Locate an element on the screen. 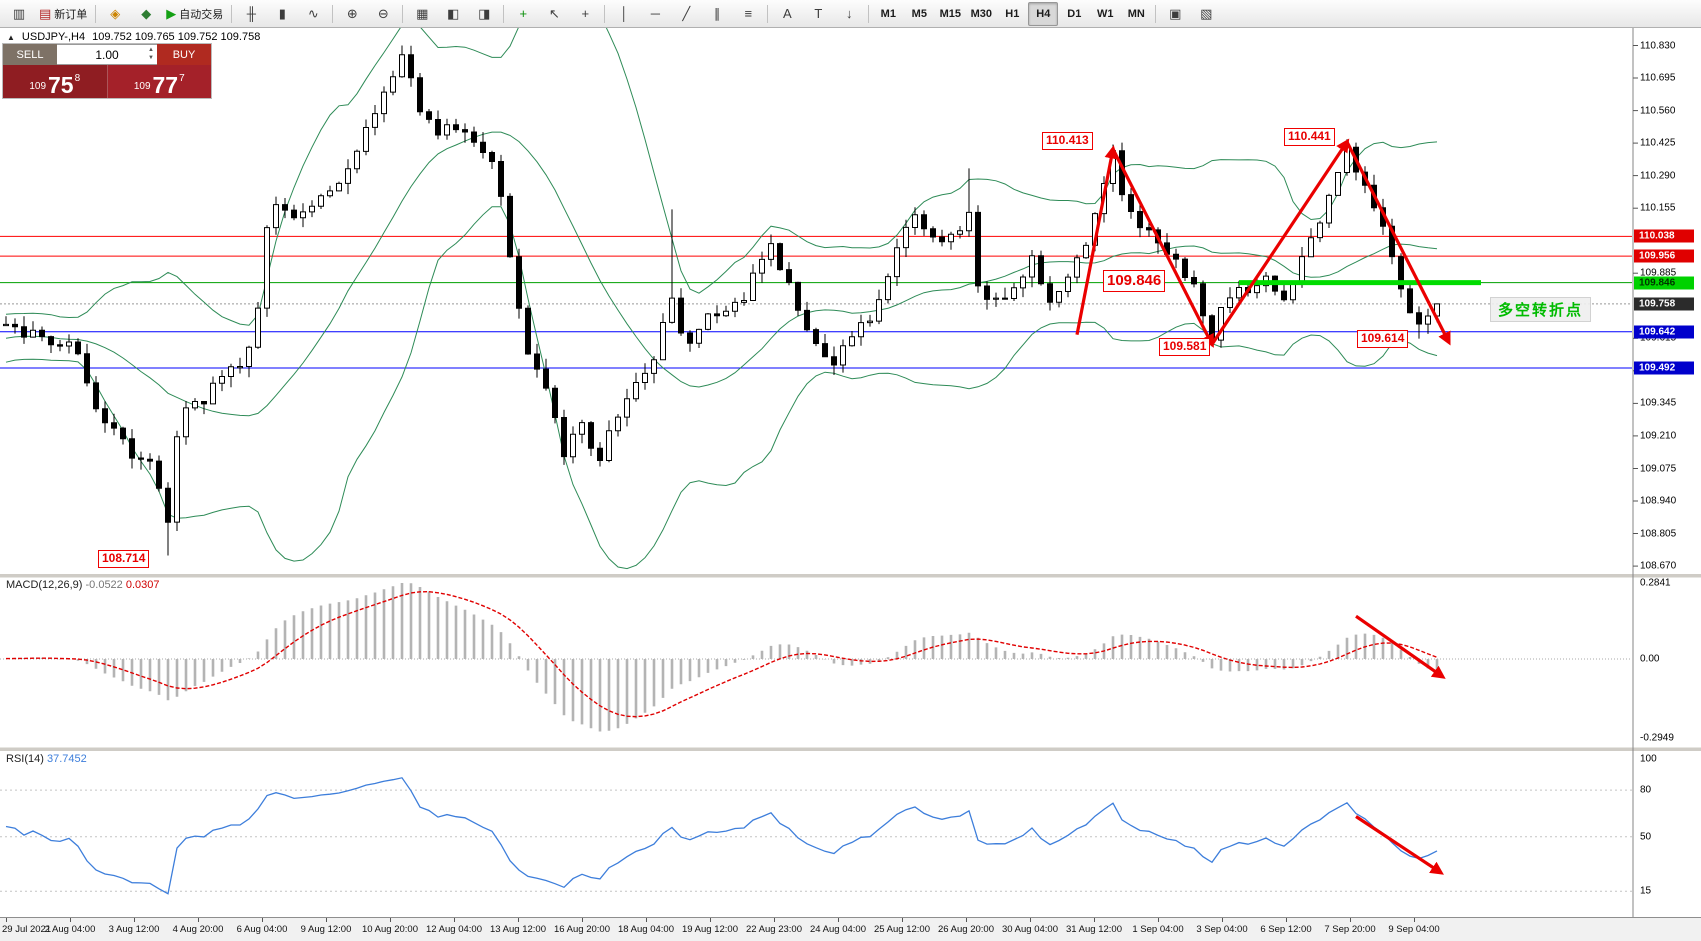  chart-window-icon: ▥ is located at coordinates (19, 14).